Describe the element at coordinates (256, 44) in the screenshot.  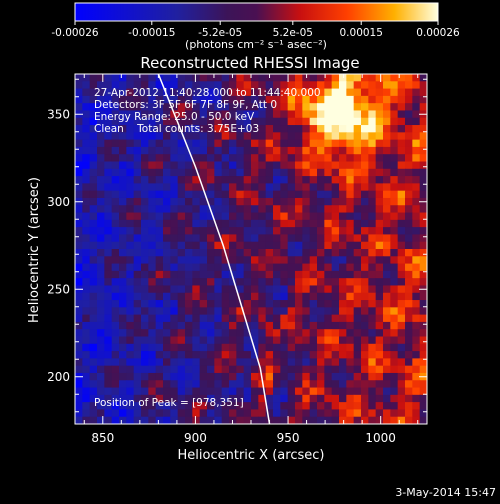
I see `colorbar-units: (photons cm⁻² s⁻¹ asec⁻²)` at that location.